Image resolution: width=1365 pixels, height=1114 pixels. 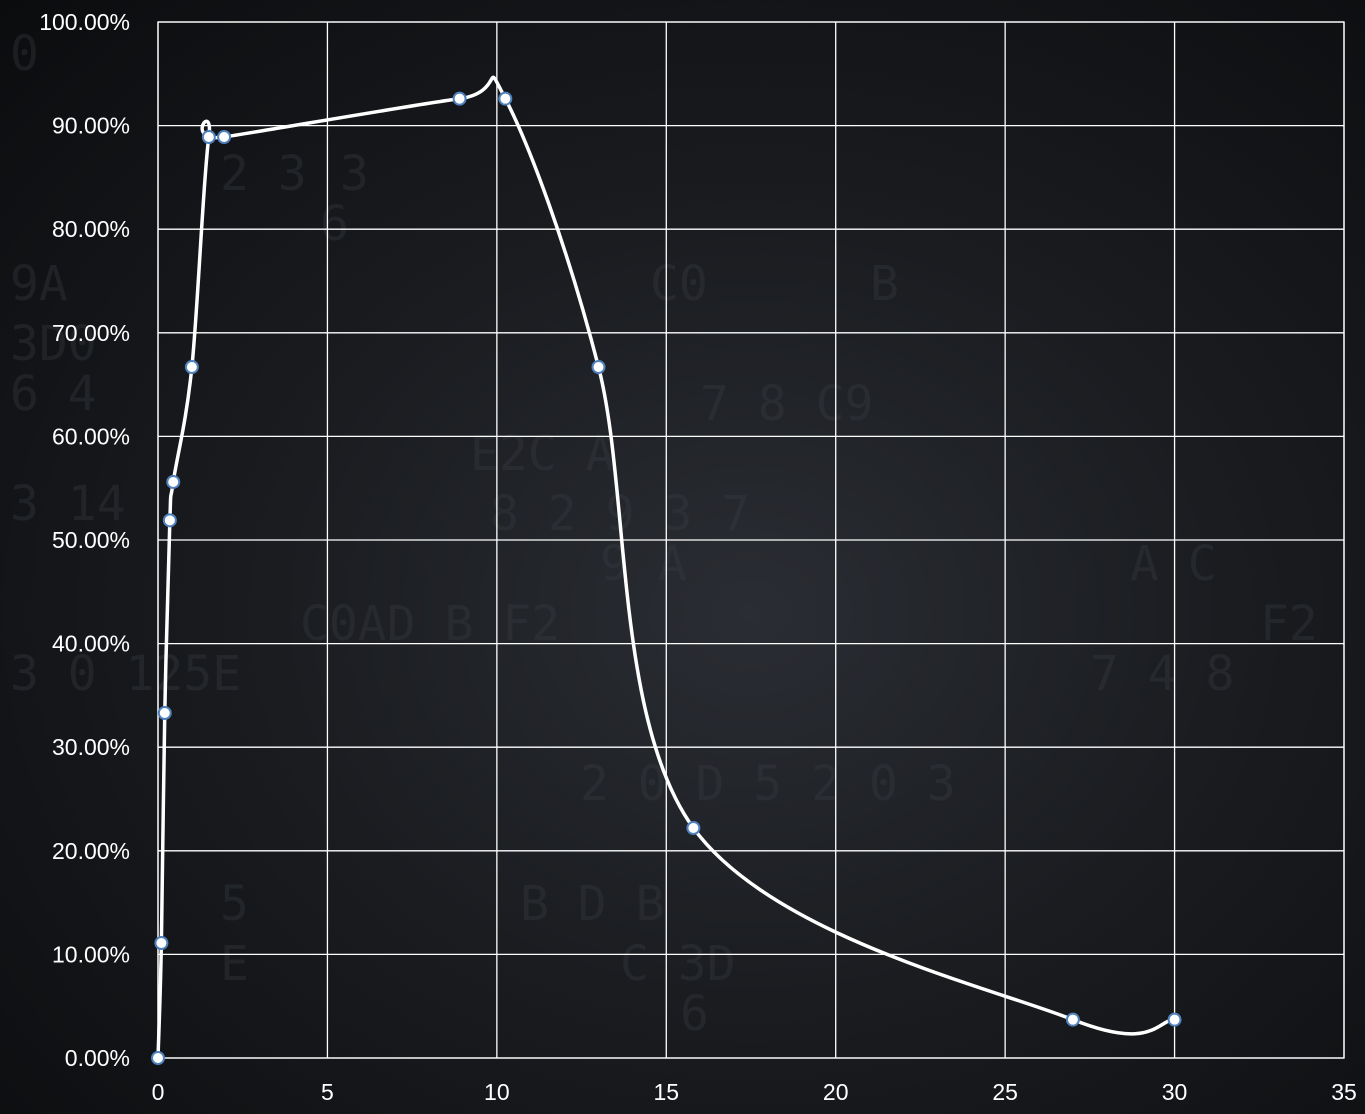 I want to click on x-tick-label: 20, so click(x=836, y=1092).